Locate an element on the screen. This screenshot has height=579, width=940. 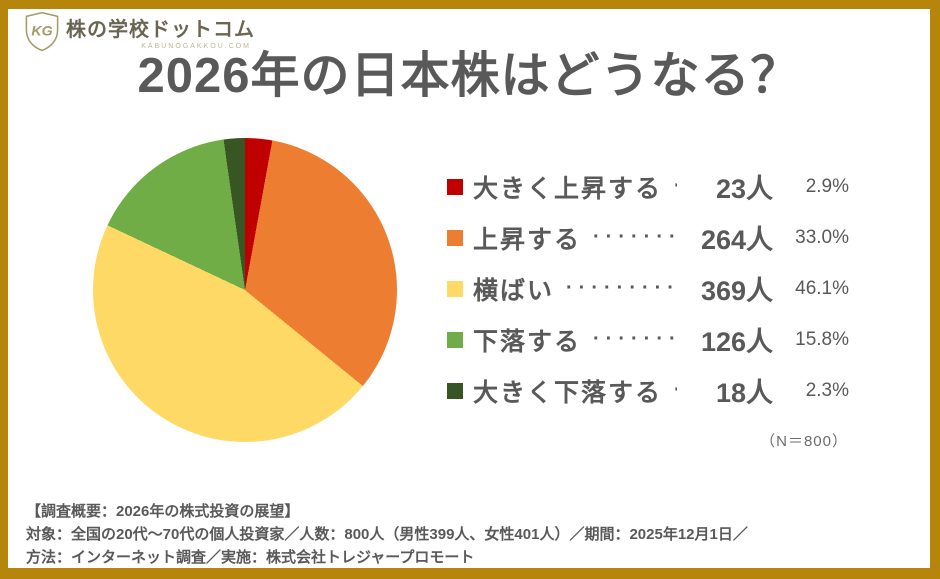
legend-label: 大きく上昇する is located at coordinates (568, 188).